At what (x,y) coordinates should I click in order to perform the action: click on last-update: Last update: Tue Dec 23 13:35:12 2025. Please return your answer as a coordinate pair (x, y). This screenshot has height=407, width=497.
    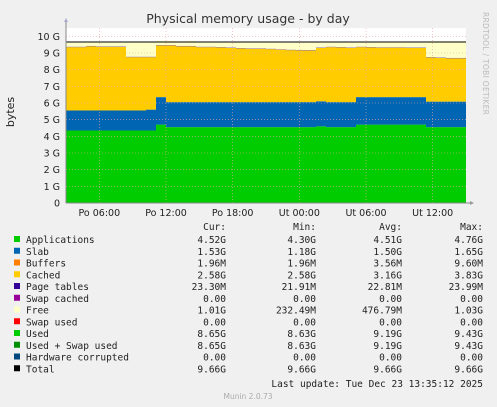
    Looking at the image, I should click on (377, 384).